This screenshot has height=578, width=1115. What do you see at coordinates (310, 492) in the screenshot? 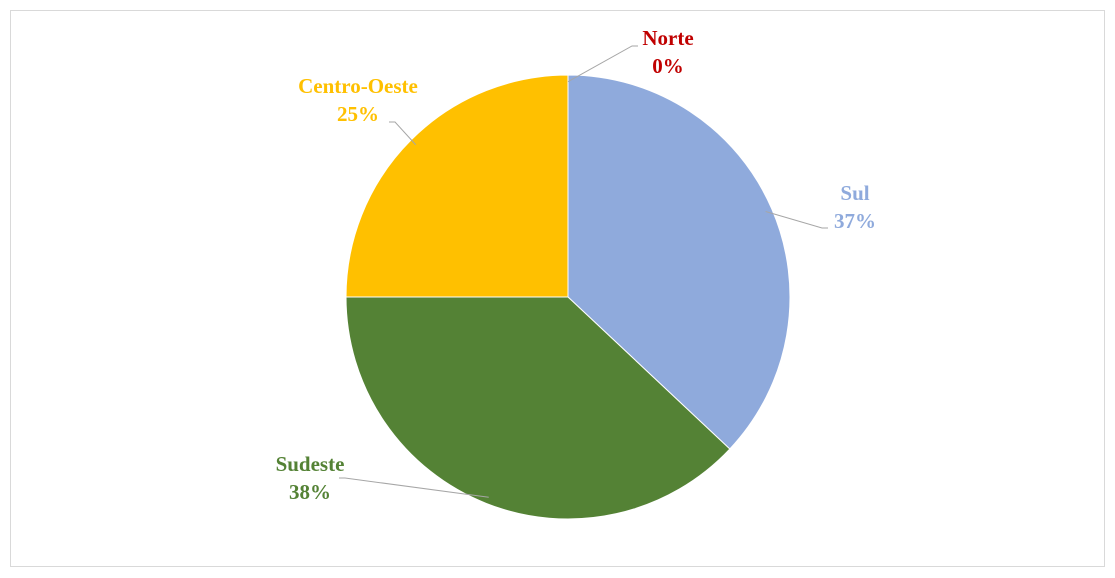
I see `slice-value-label: 38%` at bounding box center [310, 492].